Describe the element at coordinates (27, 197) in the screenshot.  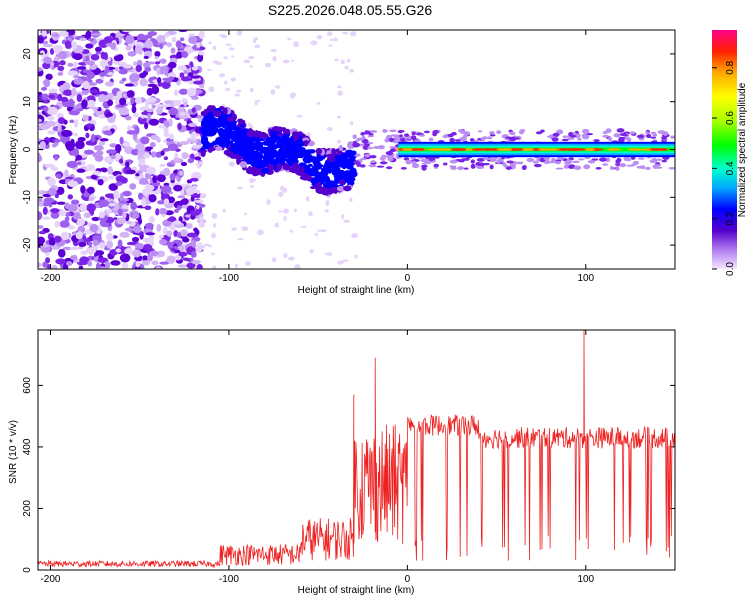
I see `spectrogram-y-tick-label: -10` at that location.